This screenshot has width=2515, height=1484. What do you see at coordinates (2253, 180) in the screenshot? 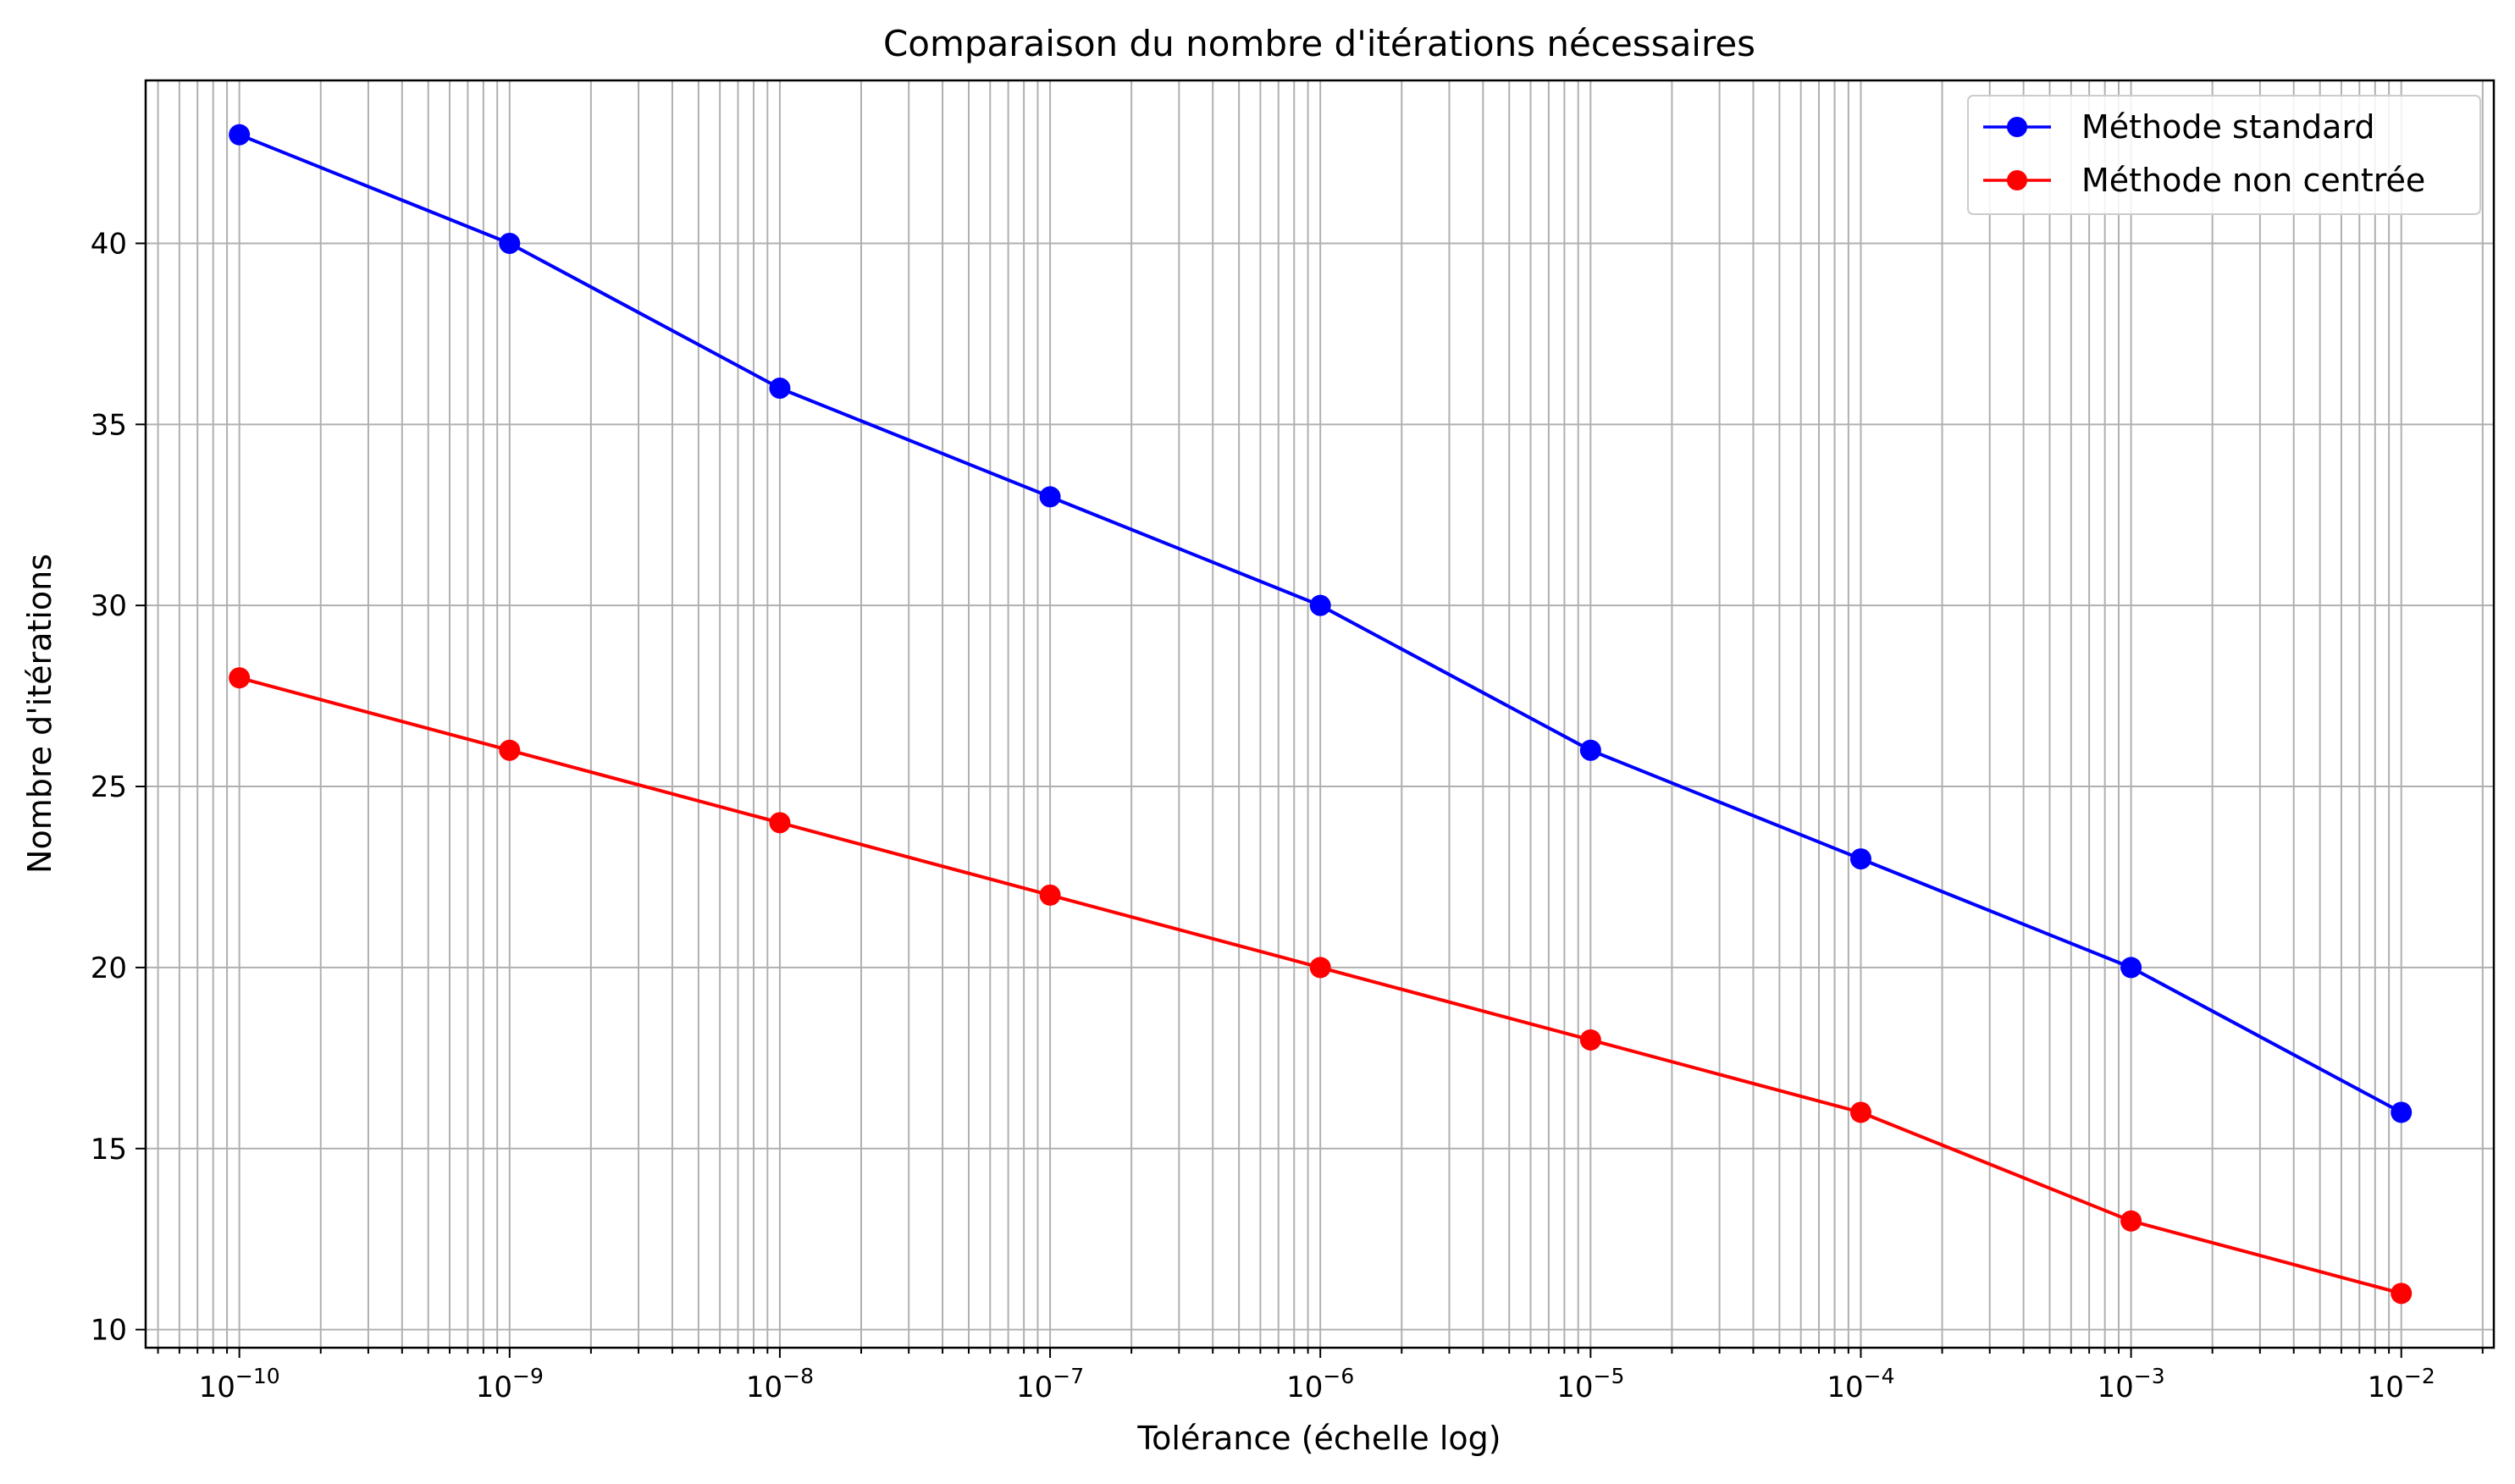
I see `legend-label-non-centered: Méthode non centrée` at bounding box center [2253, 180].